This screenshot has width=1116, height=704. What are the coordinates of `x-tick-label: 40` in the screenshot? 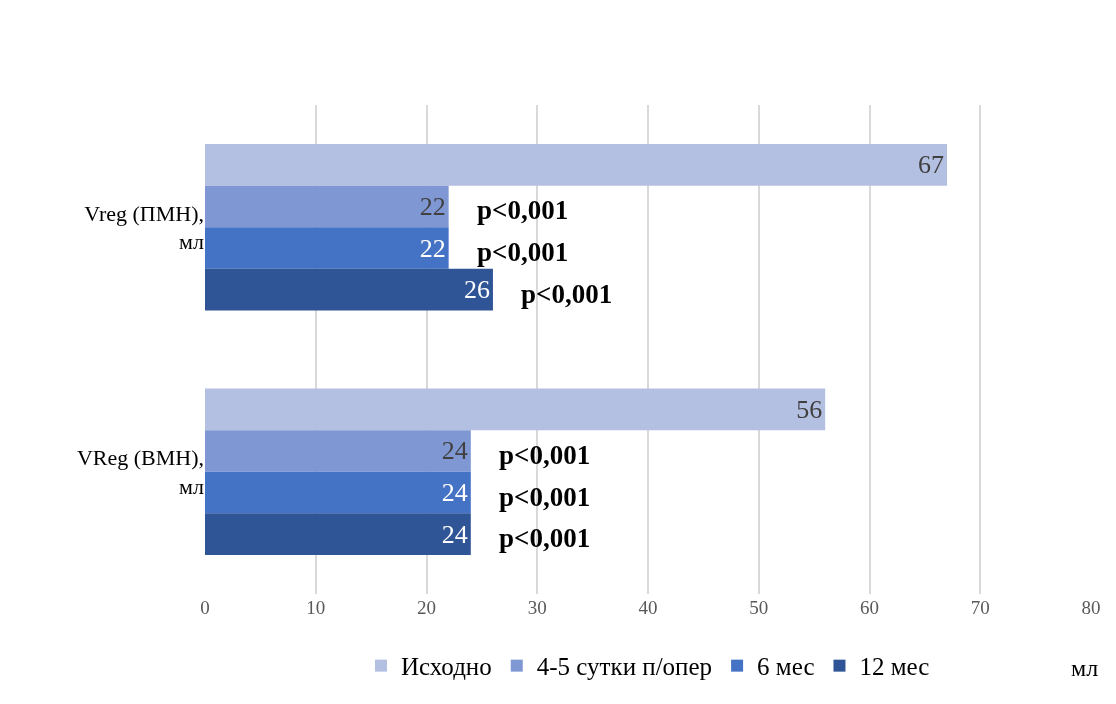 It's located at (648, 607).